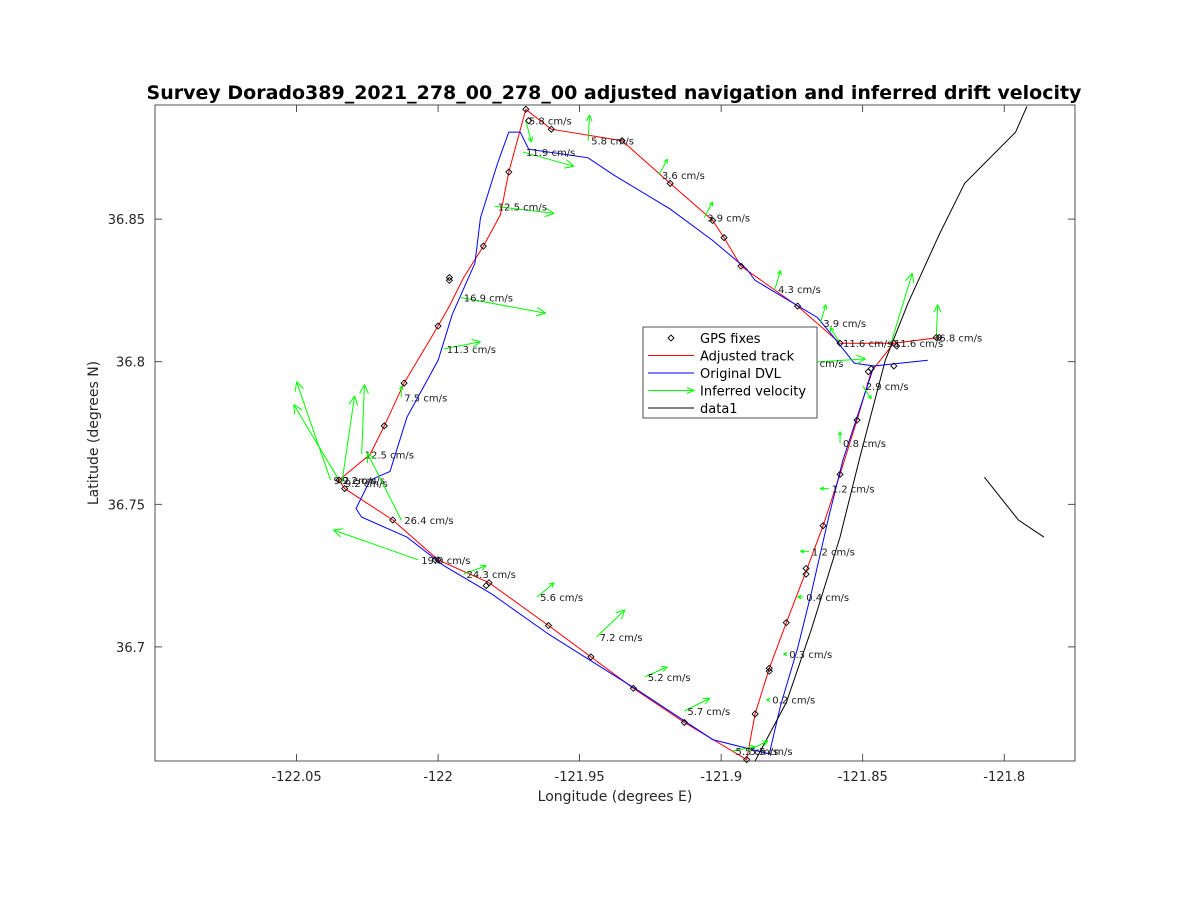 This screenshot has width=1188, height=900. What do you see at coordinates (488, 299) in the screenshot?
I see `velocity-label-8: 16.9 cm/s` at bounding box center [488, 299].